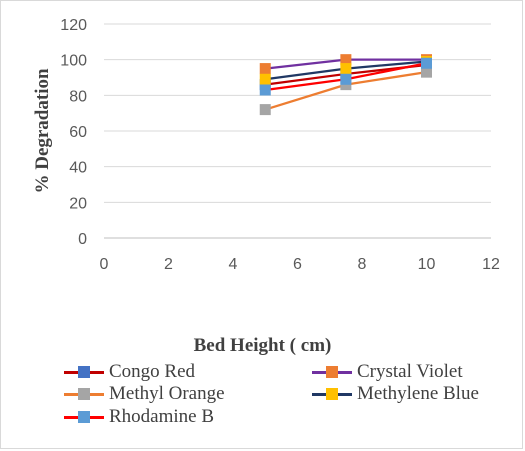  I want to click on x-tick-label: 8, so click(362, 264).